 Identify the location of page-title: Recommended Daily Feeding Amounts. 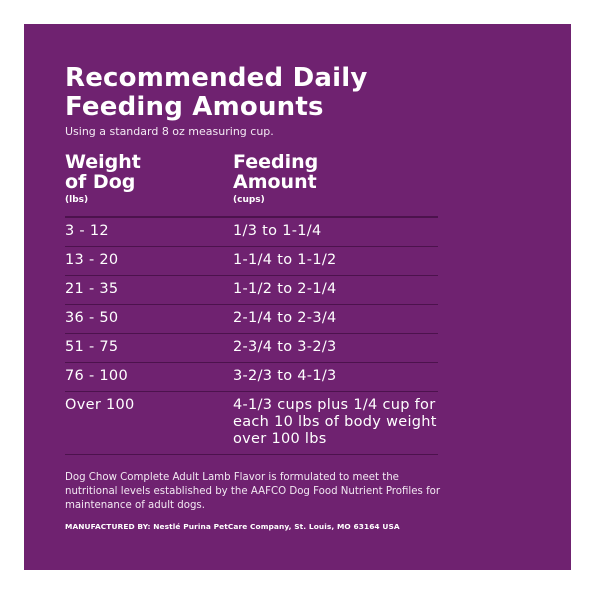
(216, 92).